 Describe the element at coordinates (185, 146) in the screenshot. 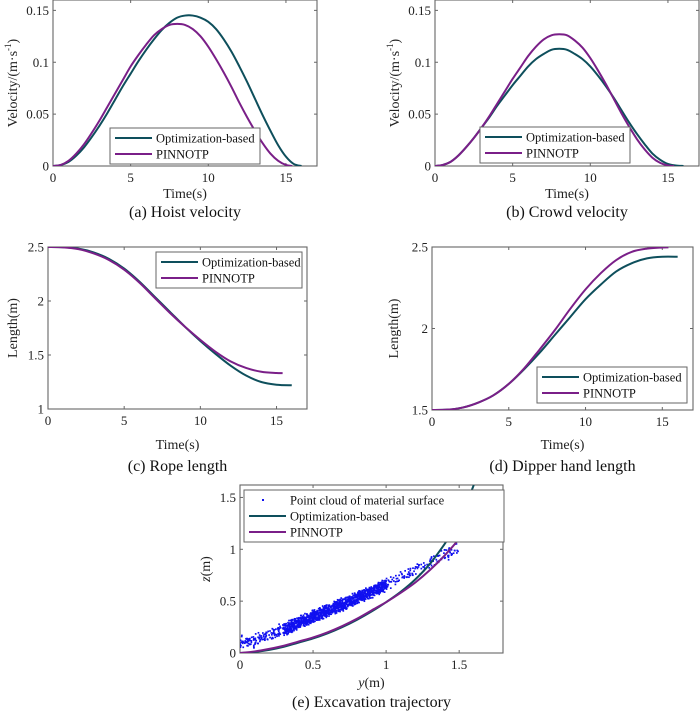

I see `legend-box` at that location.